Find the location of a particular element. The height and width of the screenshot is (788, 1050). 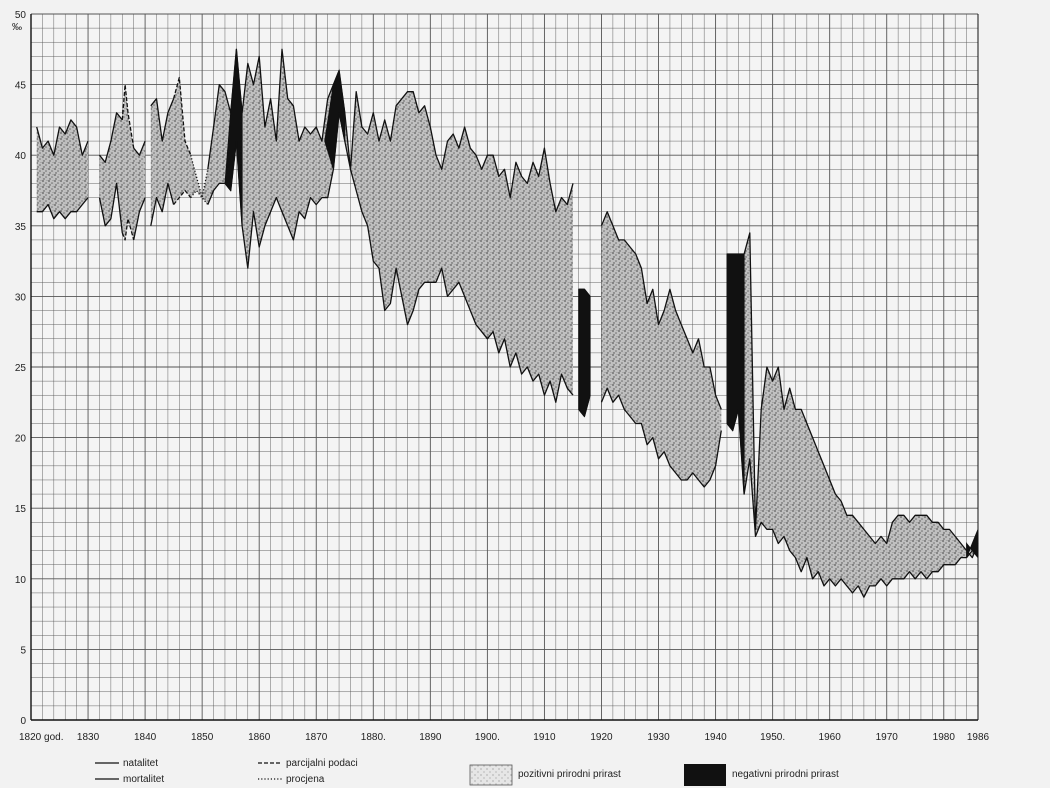

y-tick-label: 30 is located at coordinates (21, 297).